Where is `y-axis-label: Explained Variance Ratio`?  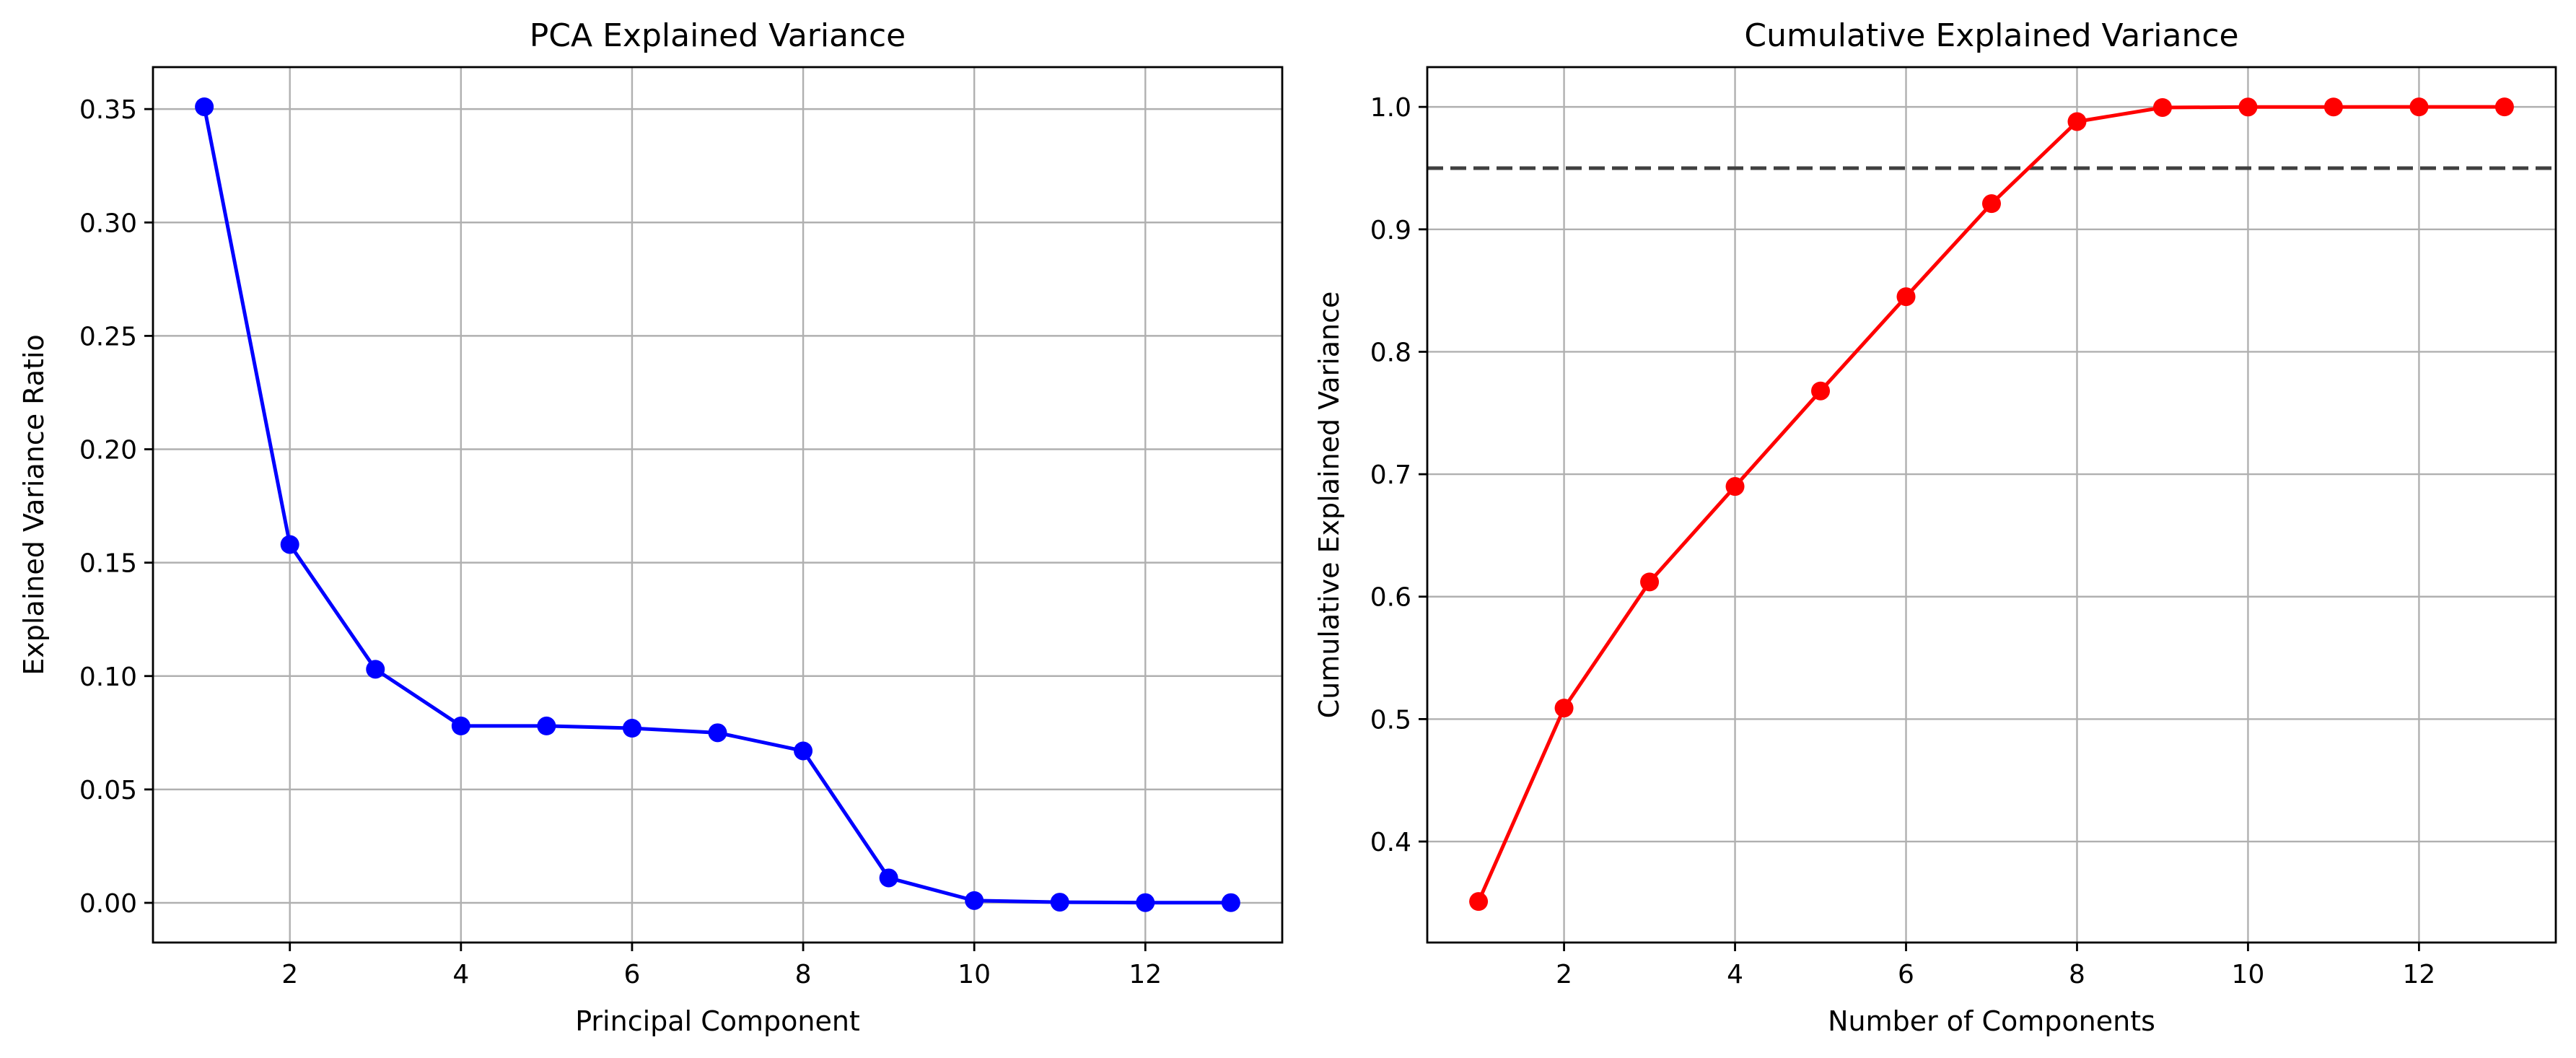
y-axis-label: Explained Variance Ratio is located at coordinates (34, 504).